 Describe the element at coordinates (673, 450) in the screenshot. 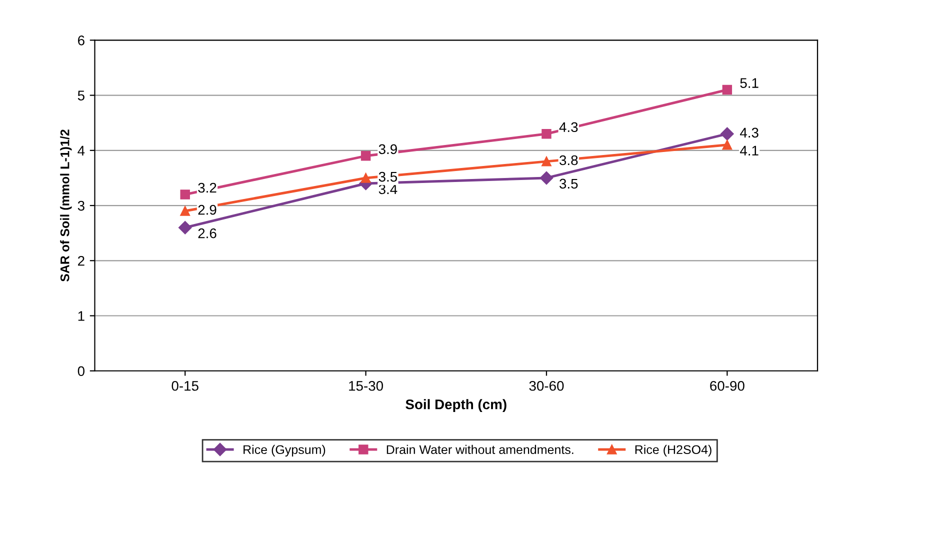

I see `legend-label: Rice (H2SO4)` at that location.